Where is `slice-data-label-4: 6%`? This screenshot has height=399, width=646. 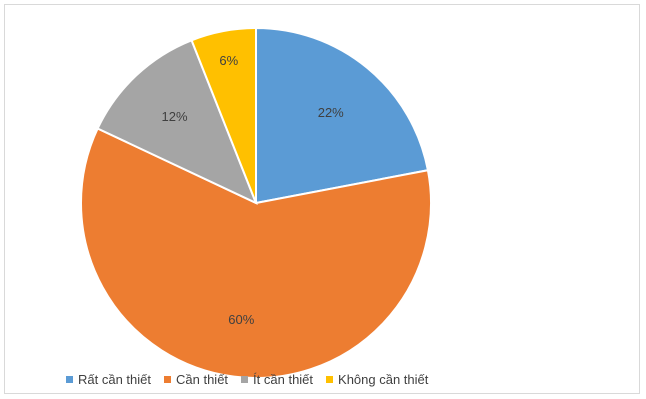
slice-data-label-4: 6% is located at coordinates (228, 60).